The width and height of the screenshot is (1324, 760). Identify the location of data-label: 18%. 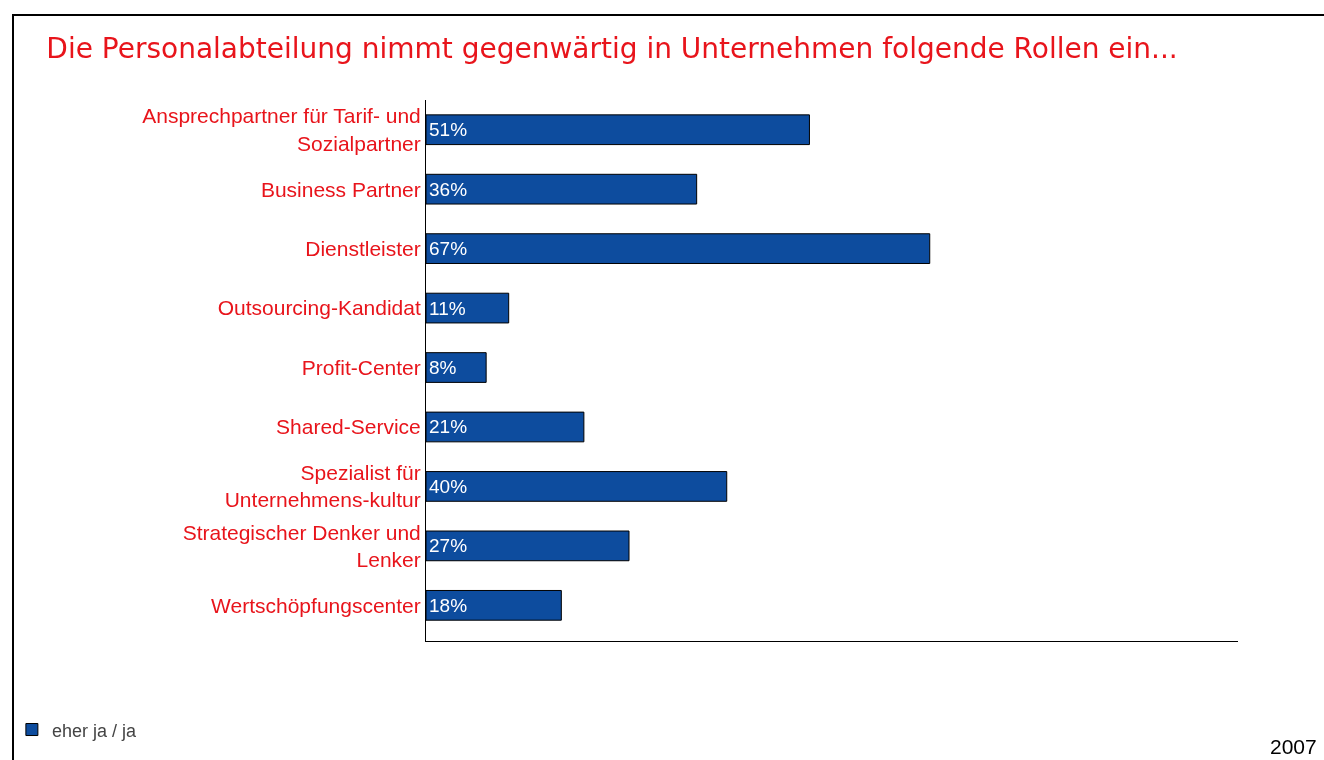
(448, 605).